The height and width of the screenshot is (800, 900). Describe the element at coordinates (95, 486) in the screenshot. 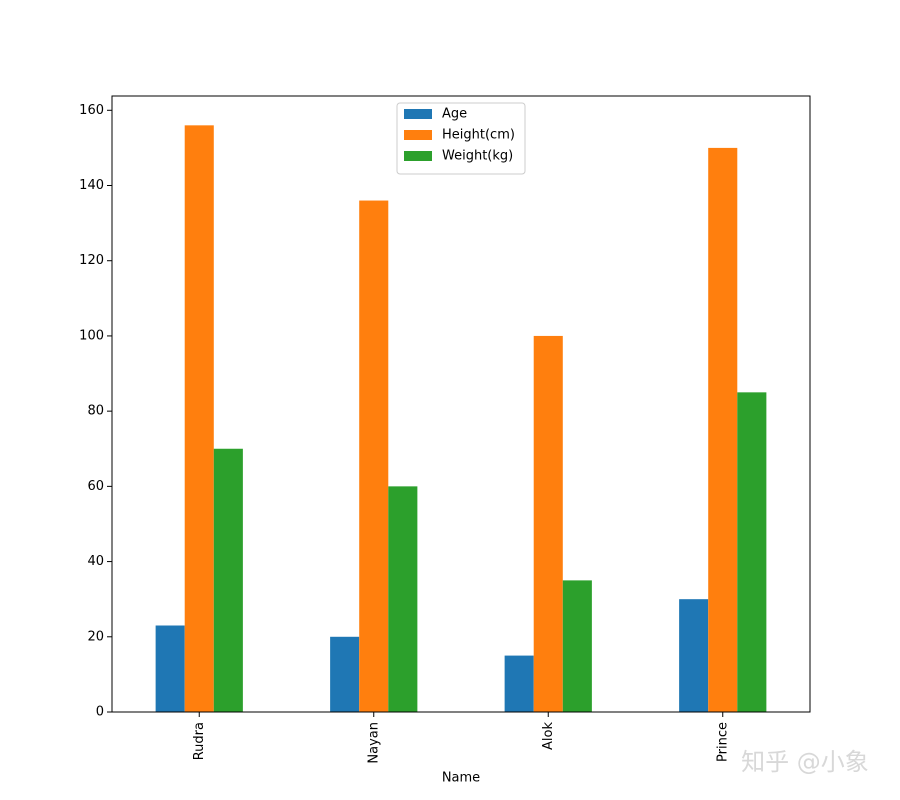

I see `y-tick-label: 60` at that location.